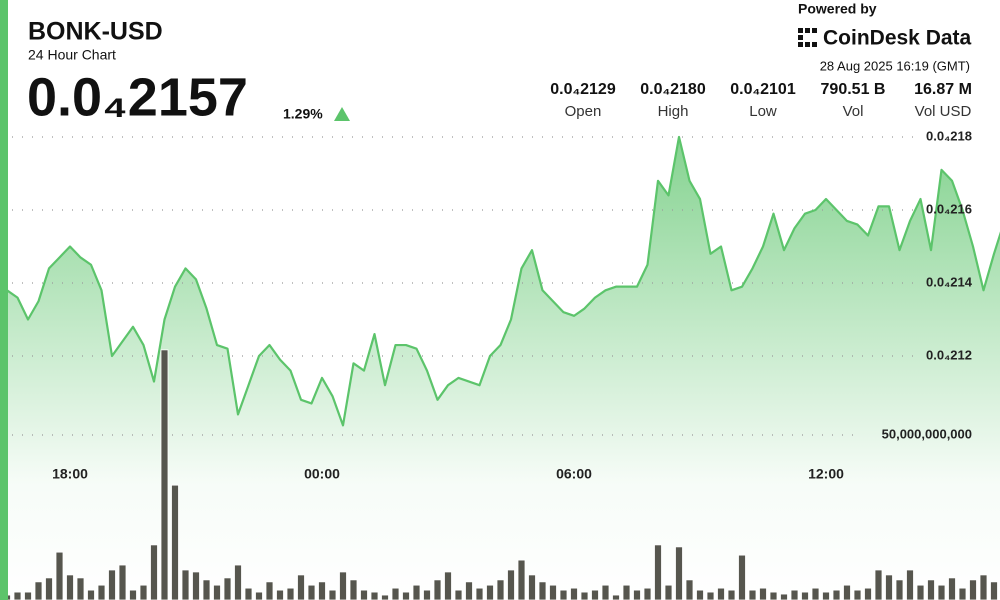 The width and height of the screenshot is (1000, 600). Describe the element at coordinates (322, 474) in the screenshot. I see `x-tick-label: 00:00` at that location.